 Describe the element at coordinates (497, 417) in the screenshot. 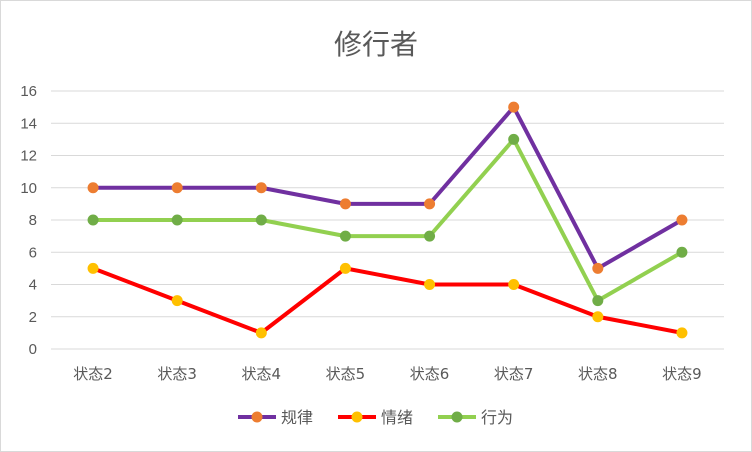

I see `legend-label: 行为` at that location.